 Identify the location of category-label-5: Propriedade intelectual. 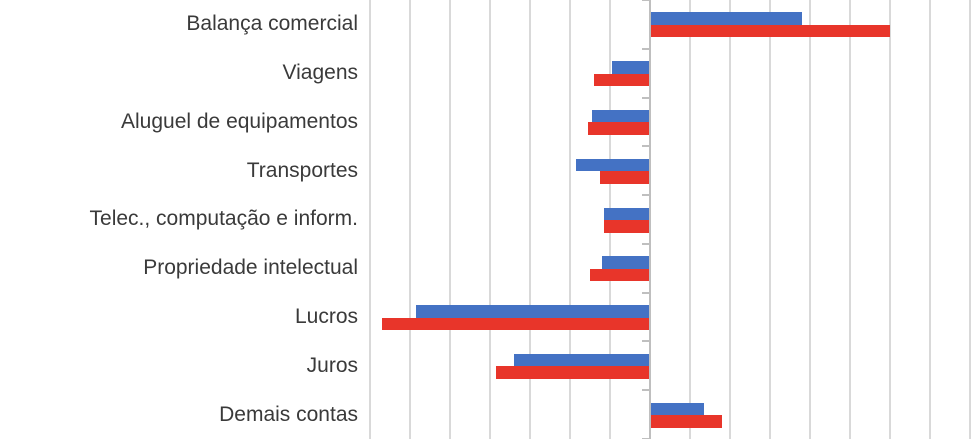
(250, 268).